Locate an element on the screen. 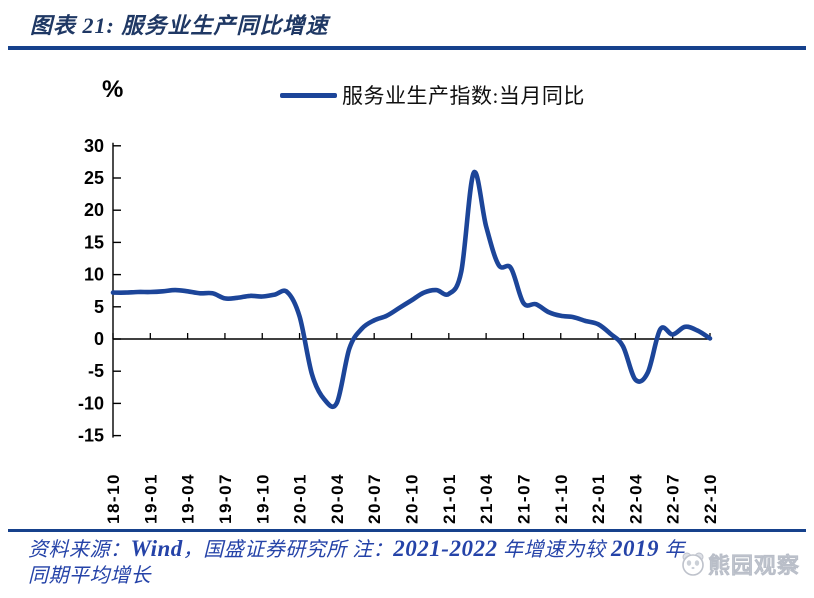 The height and width of the screenshot is (598, 814). x-axis-tick-label: 22-04 is located at coordinates (635, 498).